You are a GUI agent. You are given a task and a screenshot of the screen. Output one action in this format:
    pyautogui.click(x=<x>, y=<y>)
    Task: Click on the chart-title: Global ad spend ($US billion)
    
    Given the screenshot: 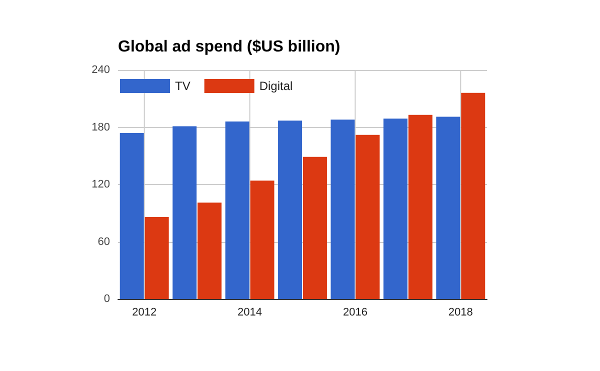 What is the action you would take?
    pyautogui.click(x=229, y=47)
    